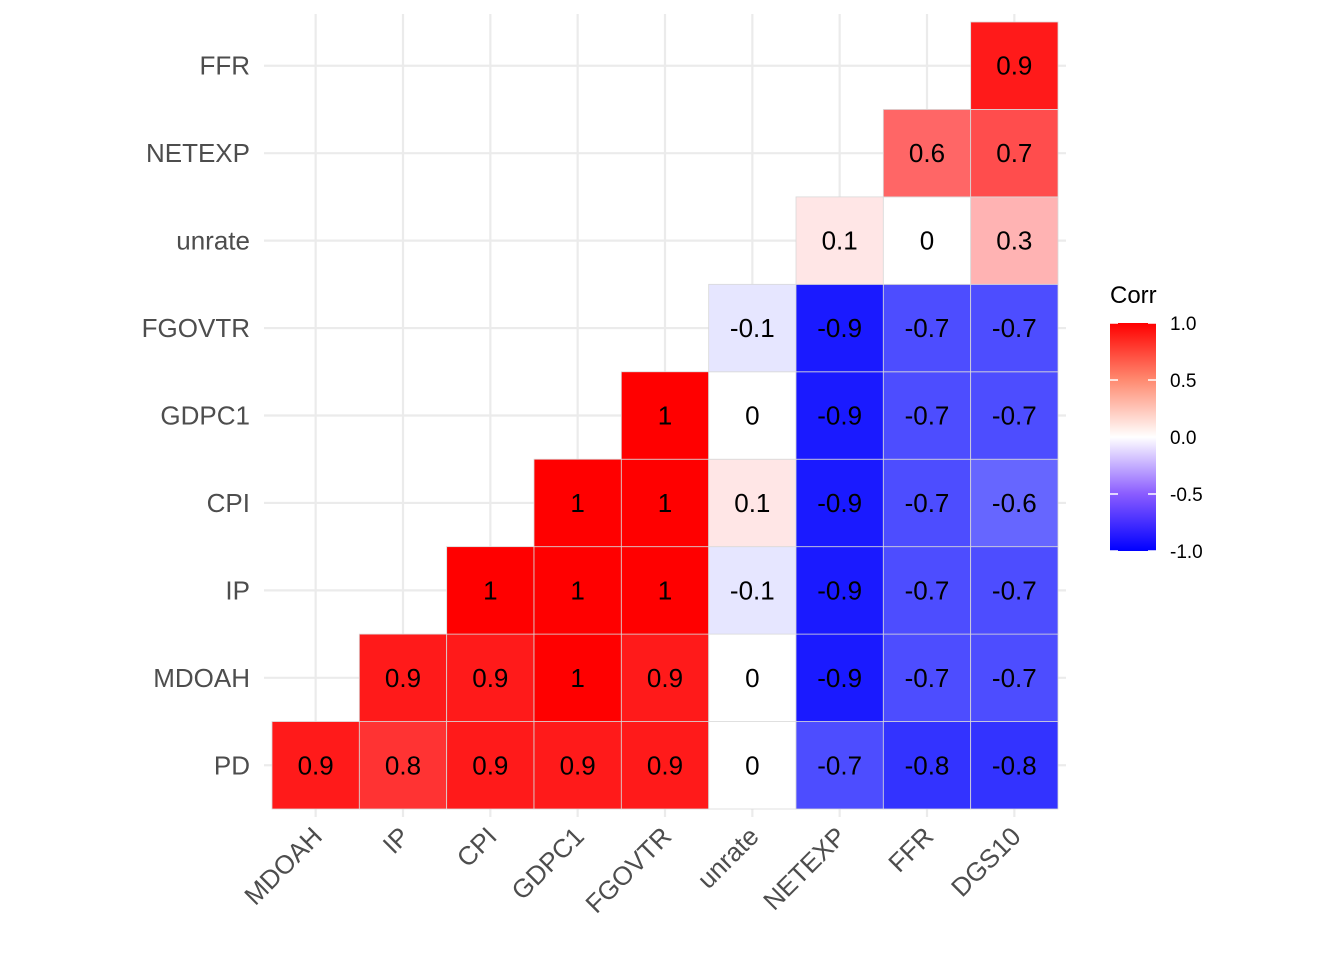 This screenshot has width=1344, height=960. Describe the element at coordinates (205, 416) in the screenshot. I see `y-tick-label: GDPC1` at that location.